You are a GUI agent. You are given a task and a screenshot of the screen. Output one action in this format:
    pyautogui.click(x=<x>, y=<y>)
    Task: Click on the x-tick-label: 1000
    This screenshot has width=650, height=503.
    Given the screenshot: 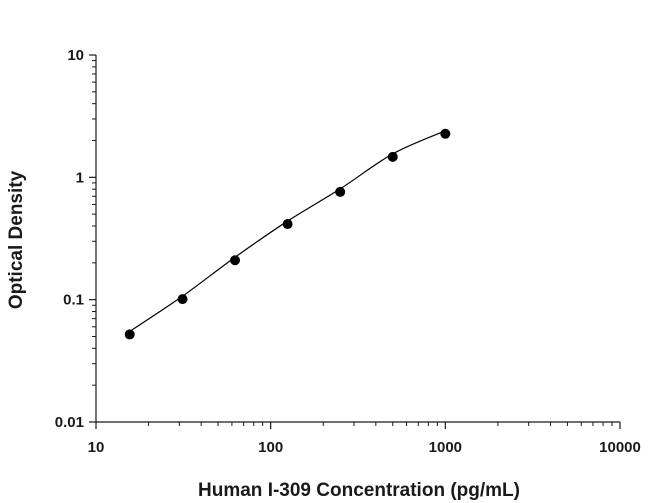 What is the action you would take?
    pyautogui.click(x=445, y=447)
    